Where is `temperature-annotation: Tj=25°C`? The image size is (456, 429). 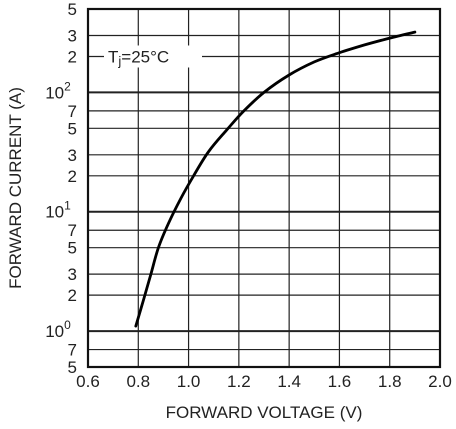 temperature-annotation: Tj=25°C is located at coordinates (153, 56).